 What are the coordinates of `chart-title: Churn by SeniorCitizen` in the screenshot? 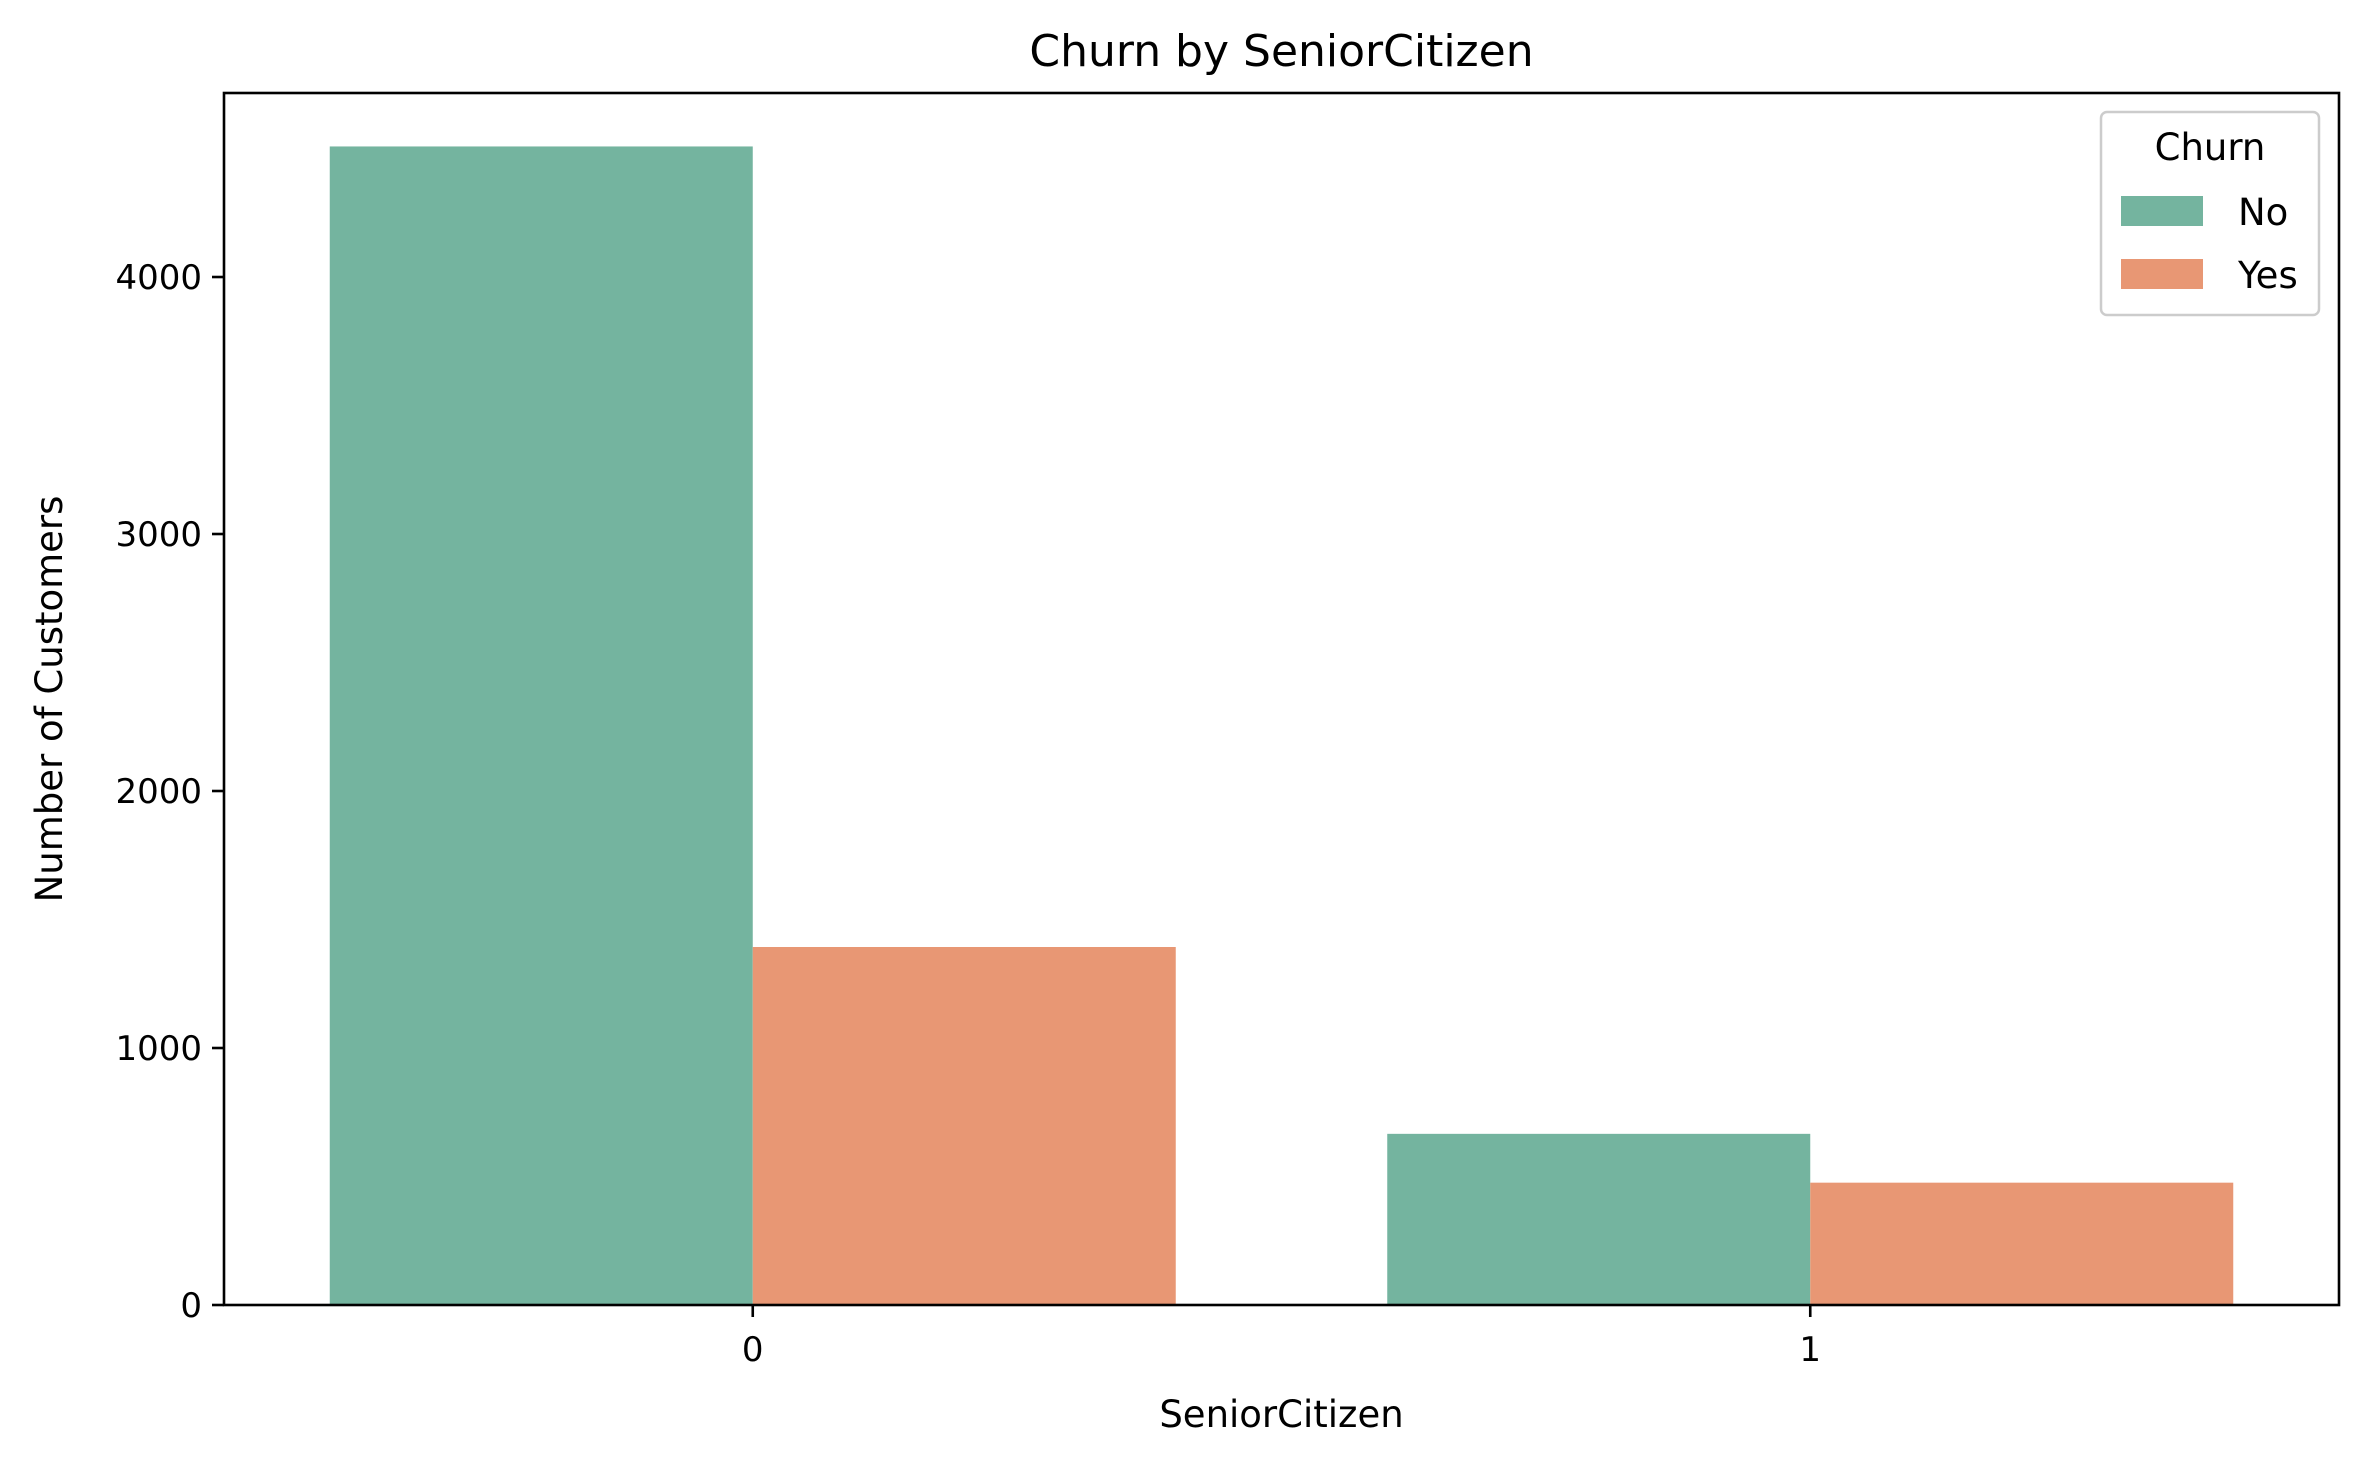 It's located at (1281, 51).